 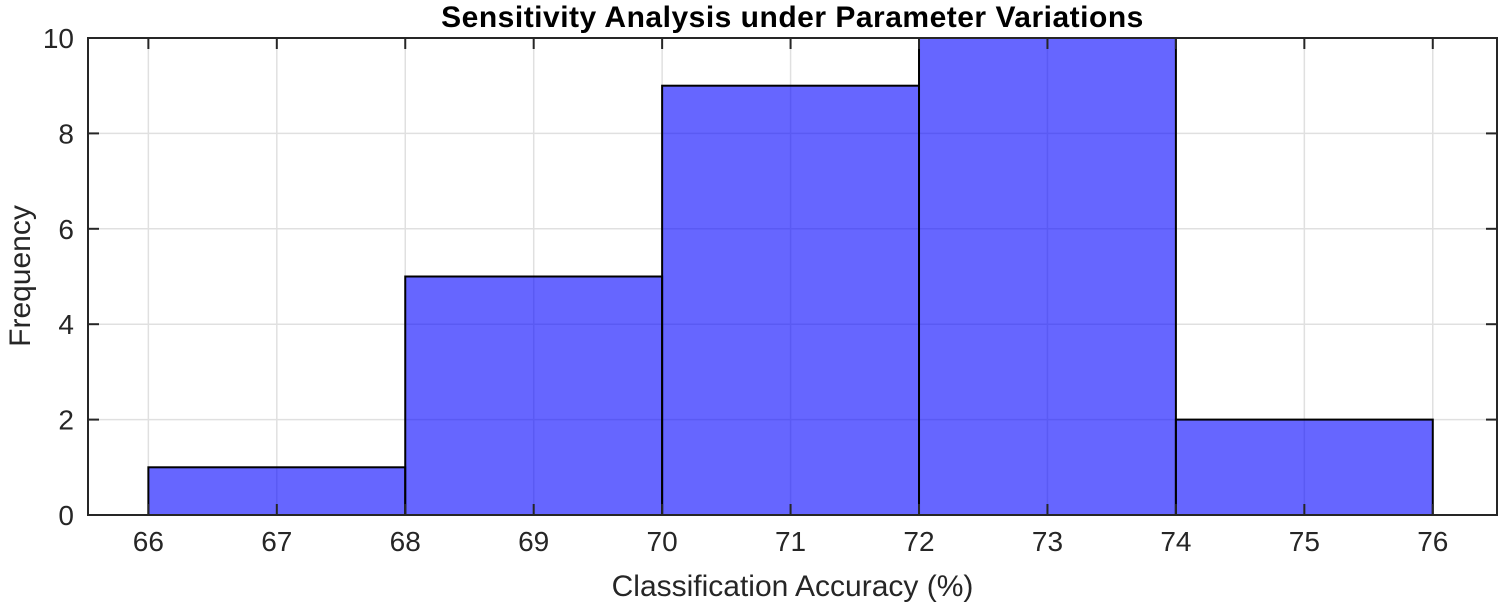 What do you see at coordinates (792, 586) in the screenshot?
I see `x-axis-label: Classification Accuracy (%)` at bounding box center [792, 586].